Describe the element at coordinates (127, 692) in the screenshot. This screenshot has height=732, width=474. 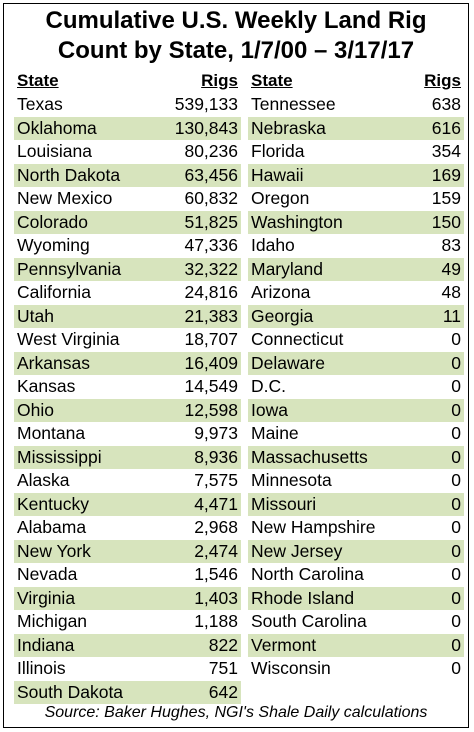
I see `table-row: South Dakota 642` at that location.